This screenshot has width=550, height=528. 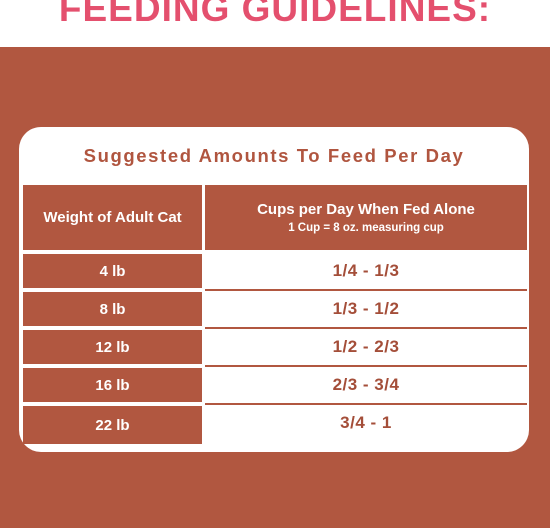 I want to click on table-row-weight: 16 lb, so click(x=112, y=385).